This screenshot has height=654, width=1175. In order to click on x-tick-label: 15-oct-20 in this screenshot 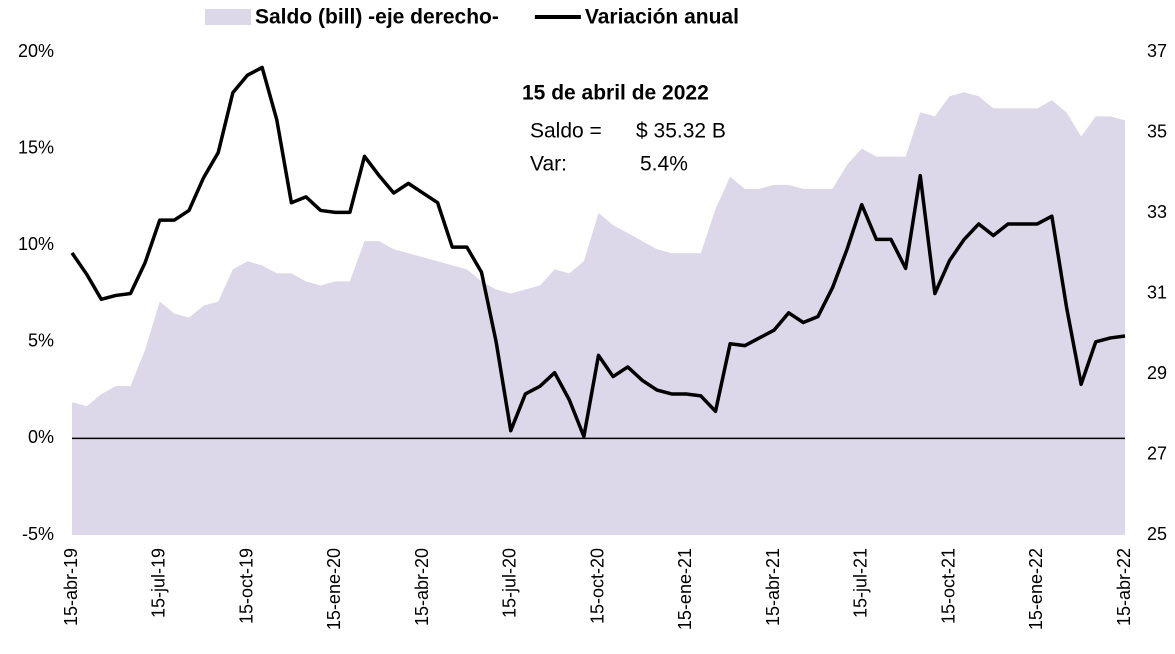, I will do `click(597, 586)`.